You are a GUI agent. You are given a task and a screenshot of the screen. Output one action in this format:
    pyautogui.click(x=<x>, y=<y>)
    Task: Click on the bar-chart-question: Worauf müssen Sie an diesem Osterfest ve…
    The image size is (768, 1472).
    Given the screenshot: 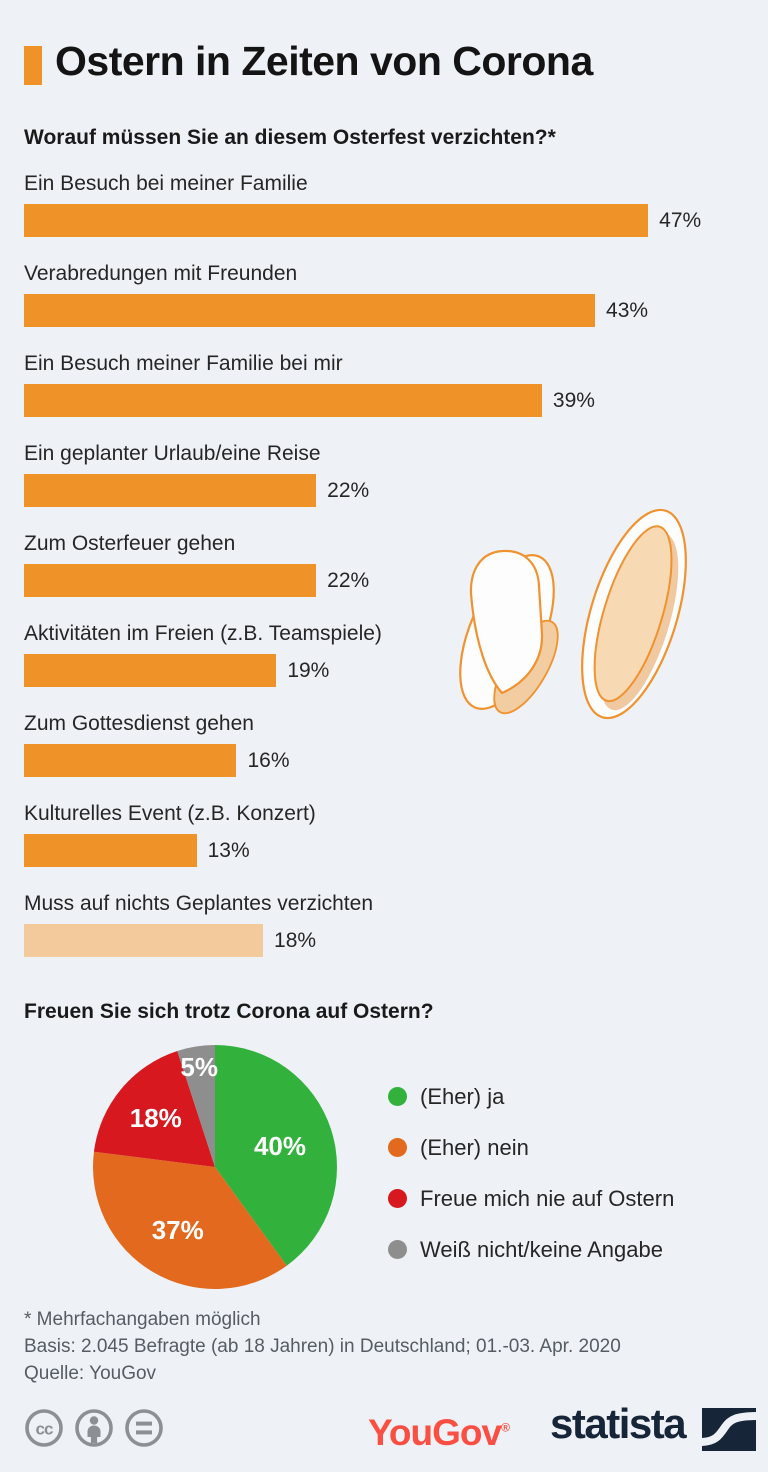 What is the action you would take?
    pyautogui.click(x=290, y=137)
    